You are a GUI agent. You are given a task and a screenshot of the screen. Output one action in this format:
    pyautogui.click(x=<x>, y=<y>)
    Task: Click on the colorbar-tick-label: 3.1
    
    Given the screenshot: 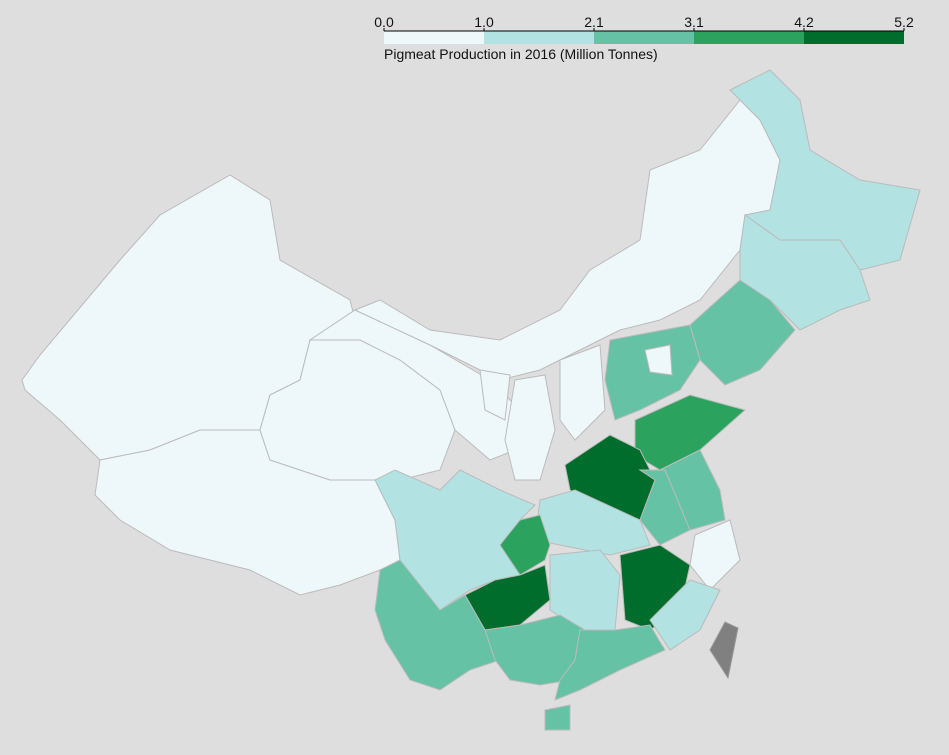 What is the action you would take?
    pyautogui.click(x=694, y=22)
    